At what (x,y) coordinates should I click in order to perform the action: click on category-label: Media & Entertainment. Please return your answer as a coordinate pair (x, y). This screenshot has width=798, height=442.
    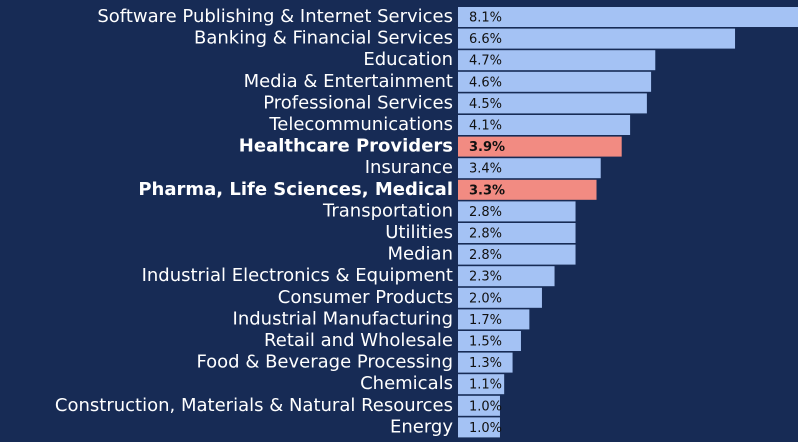
    Looking at the image, I should click on (348, 81).